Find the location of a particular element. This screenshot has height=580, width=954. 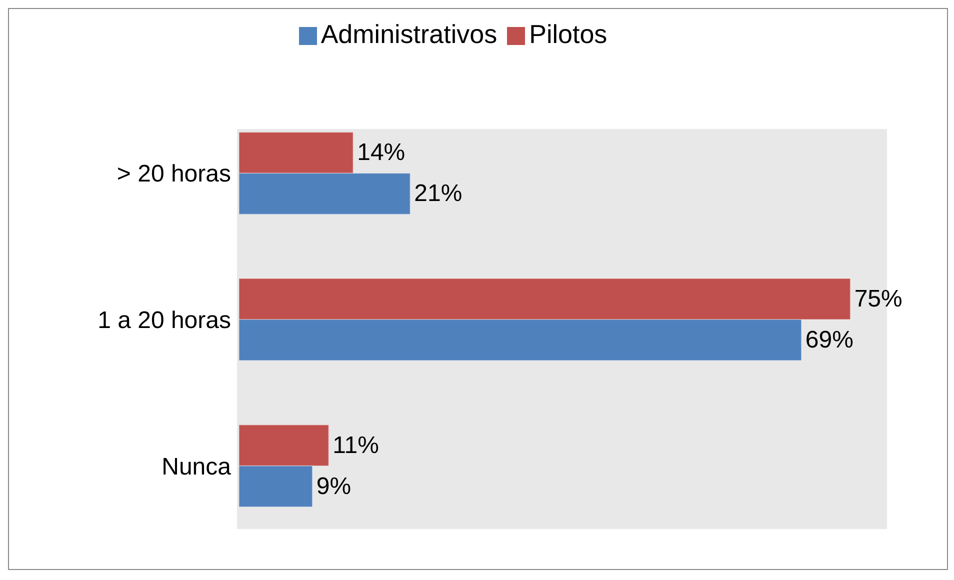

data-label: 9% is located at coordinates (334, 486).